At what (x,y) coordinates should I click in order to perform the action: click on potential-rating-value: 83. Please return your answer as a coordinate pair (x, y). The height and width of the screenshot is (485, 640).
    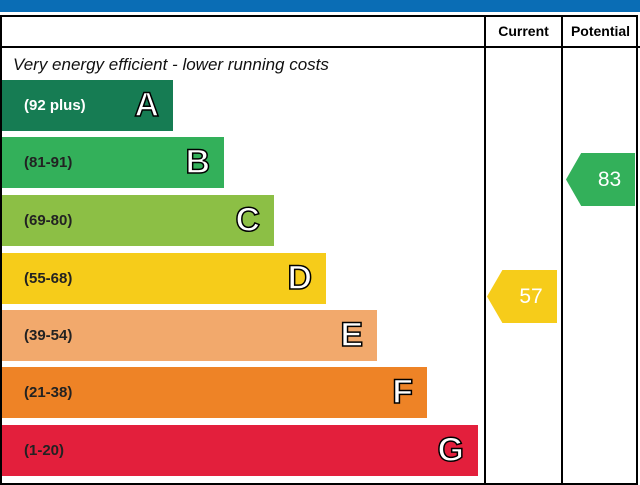
    Looking at the image, I should click on (609, 179).